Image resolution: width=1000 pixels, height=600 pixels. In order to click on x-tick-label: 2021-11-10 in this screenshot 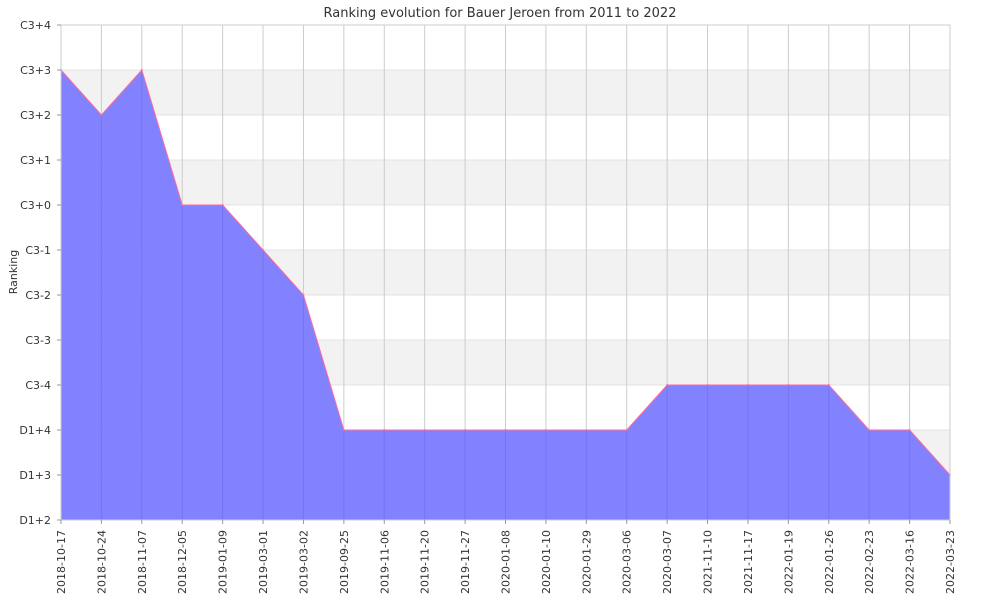, I will do `click(708, 562)`.